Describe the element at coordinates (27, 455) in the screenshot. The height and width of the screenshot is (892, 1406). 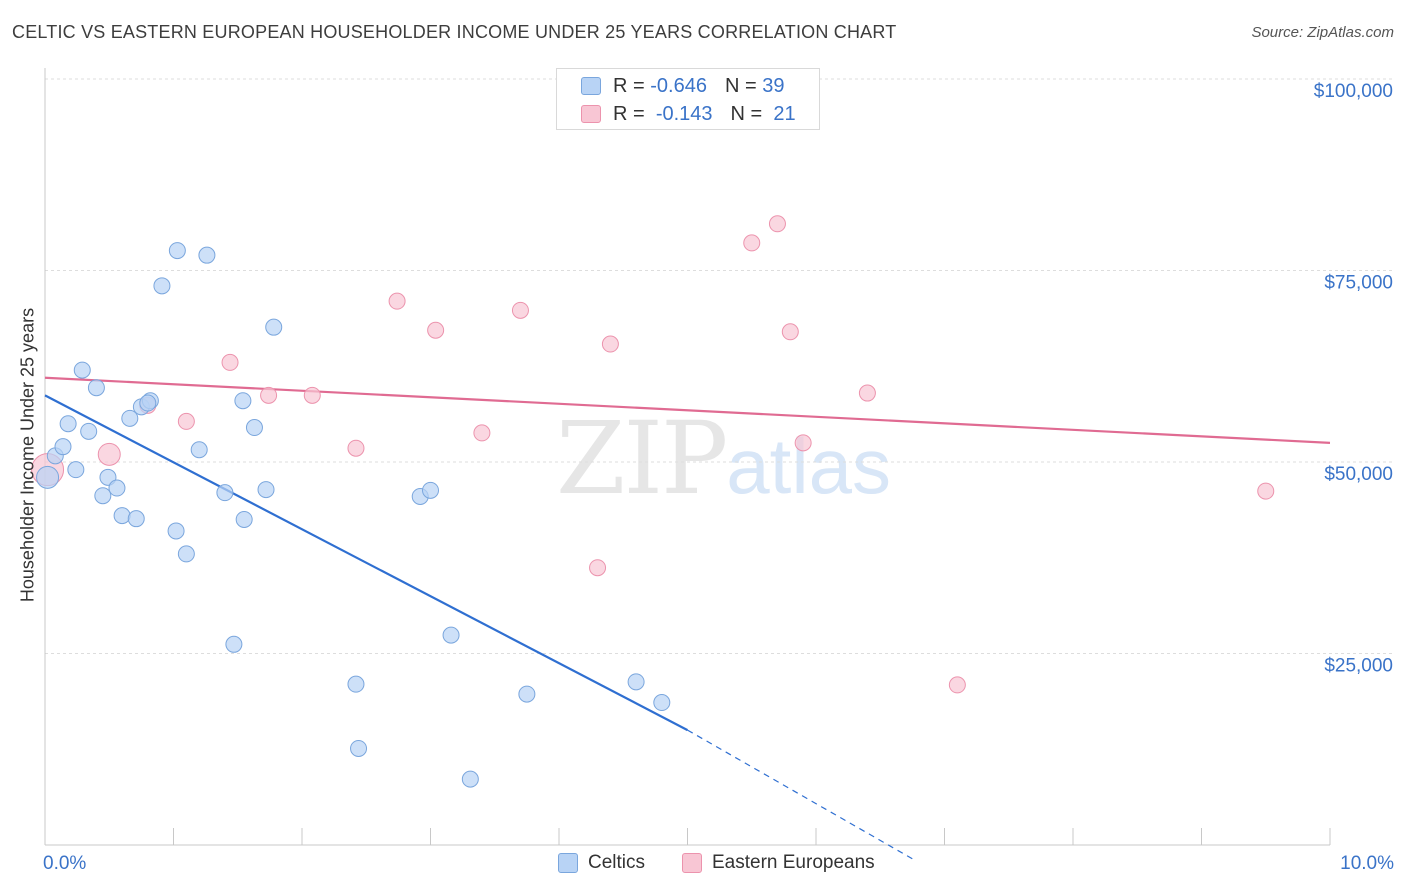
I see `y-axis-label: Householder Income Under 25 years` at that location.